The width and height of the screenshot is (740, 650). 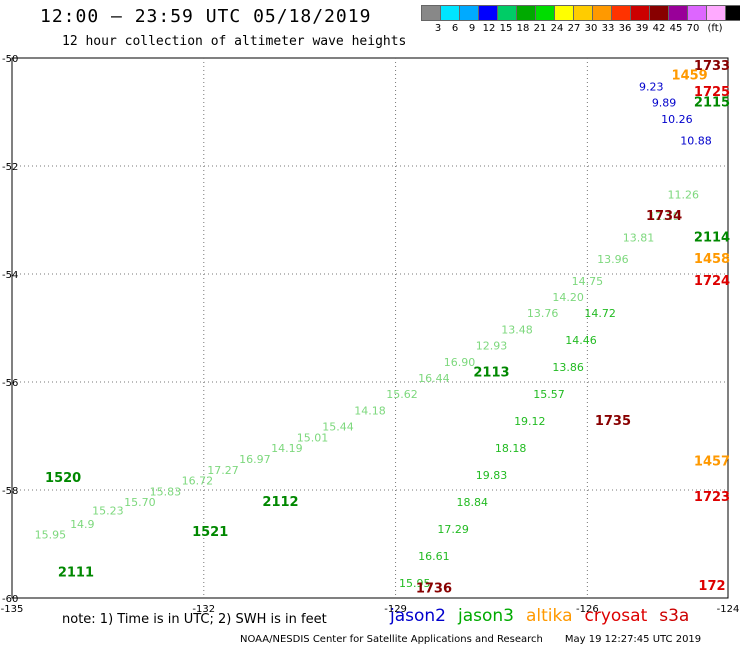 I want to click on swh-value-label: 18.84, so click(x=473, y=502).